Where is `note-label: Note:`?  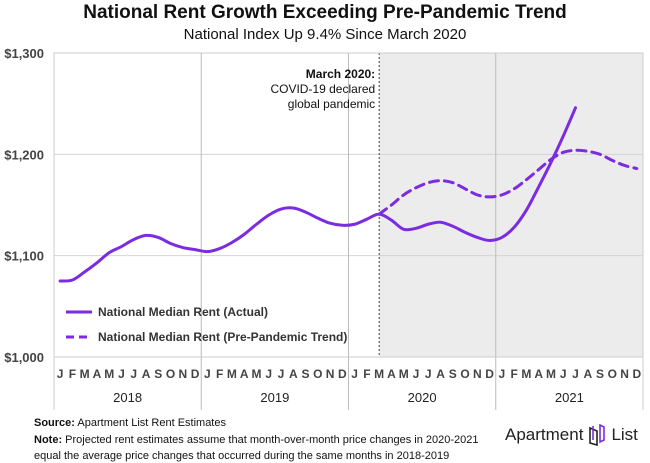
note-label: Note: is located at coordinates (48, 440).